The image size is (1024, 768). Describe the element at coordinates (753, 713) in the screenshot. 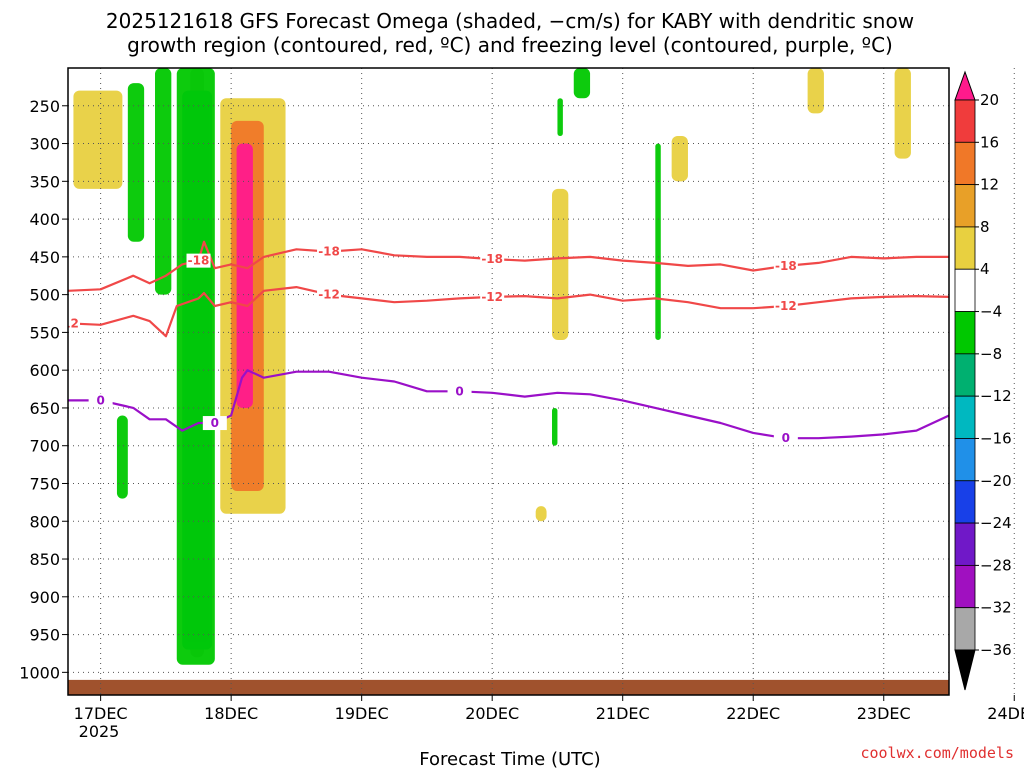

I see `x-tick-label: 22DEC` at that location.